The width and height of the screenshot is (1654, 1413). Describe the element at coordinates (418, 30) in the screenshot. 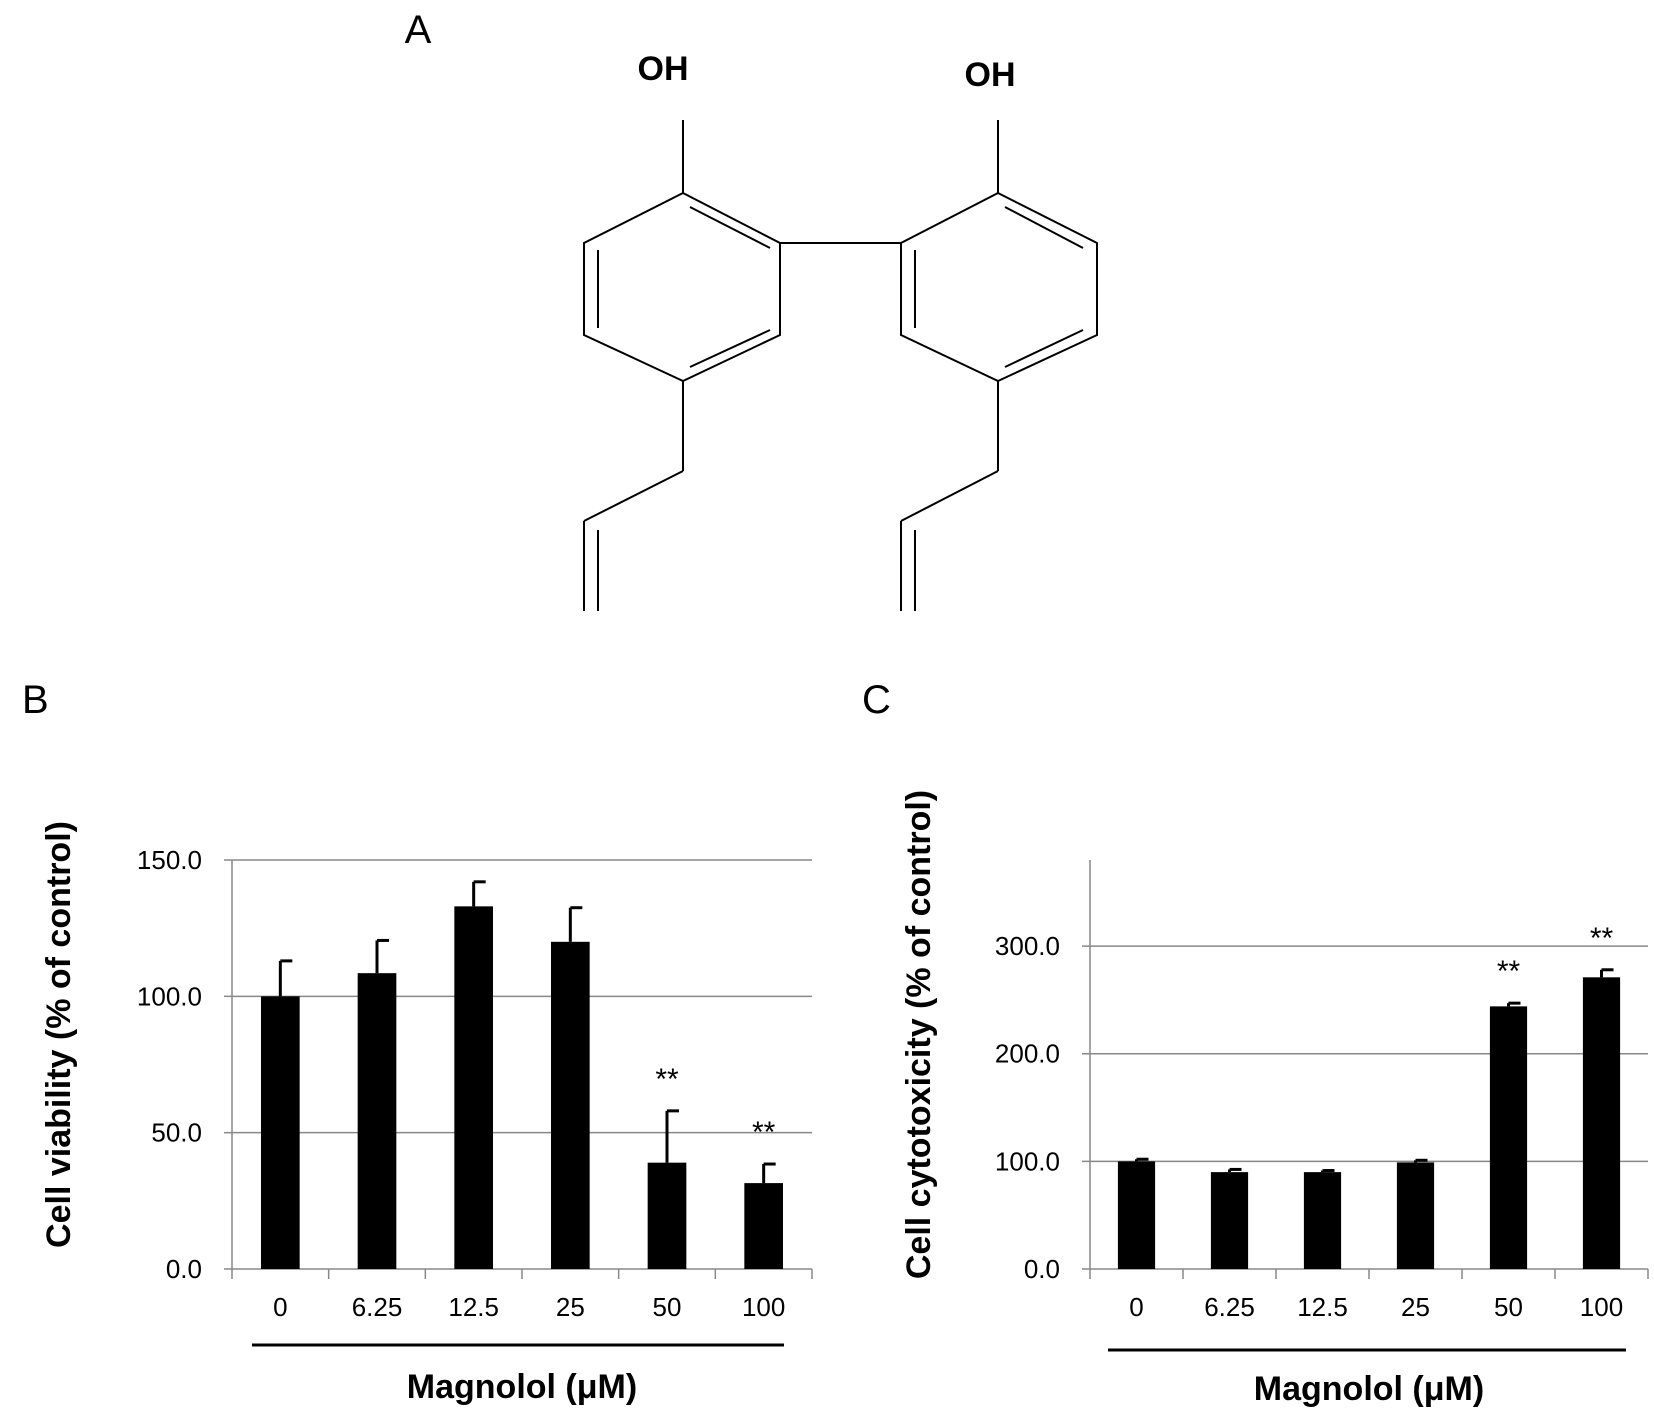

I see `panel-letter-a: A` at that location.